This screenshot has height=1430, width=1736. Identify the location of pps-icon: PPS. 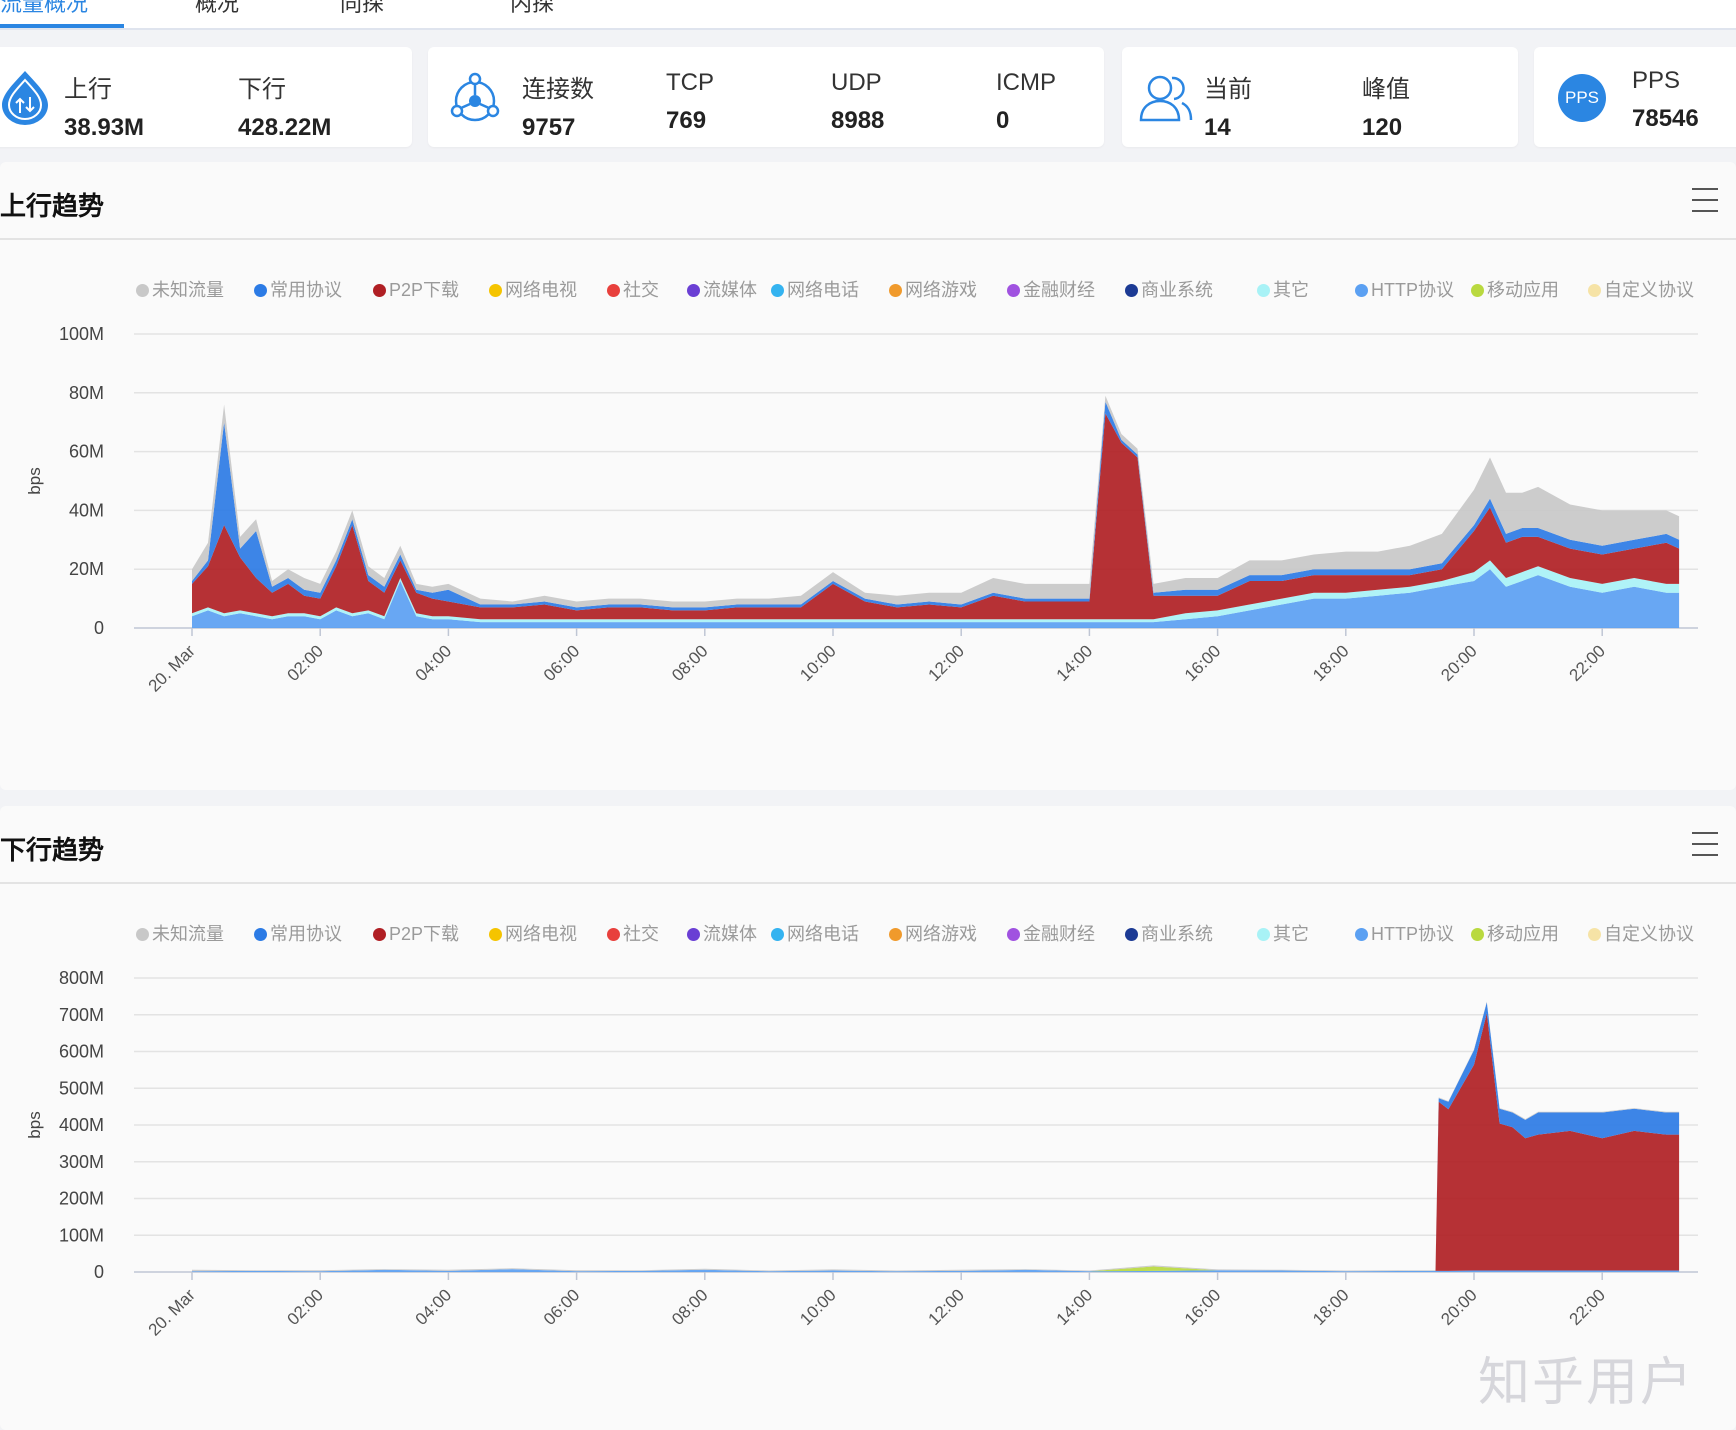
(1582, 98).